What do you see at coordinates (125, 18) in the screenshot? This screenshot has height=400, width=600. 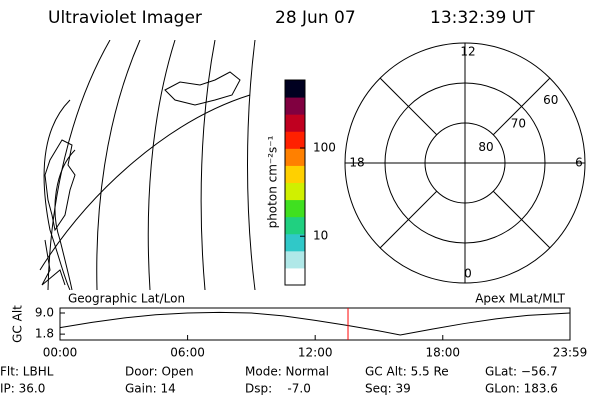 I see `title: Ultraviolet Imager` at bounding box center [125, 18].